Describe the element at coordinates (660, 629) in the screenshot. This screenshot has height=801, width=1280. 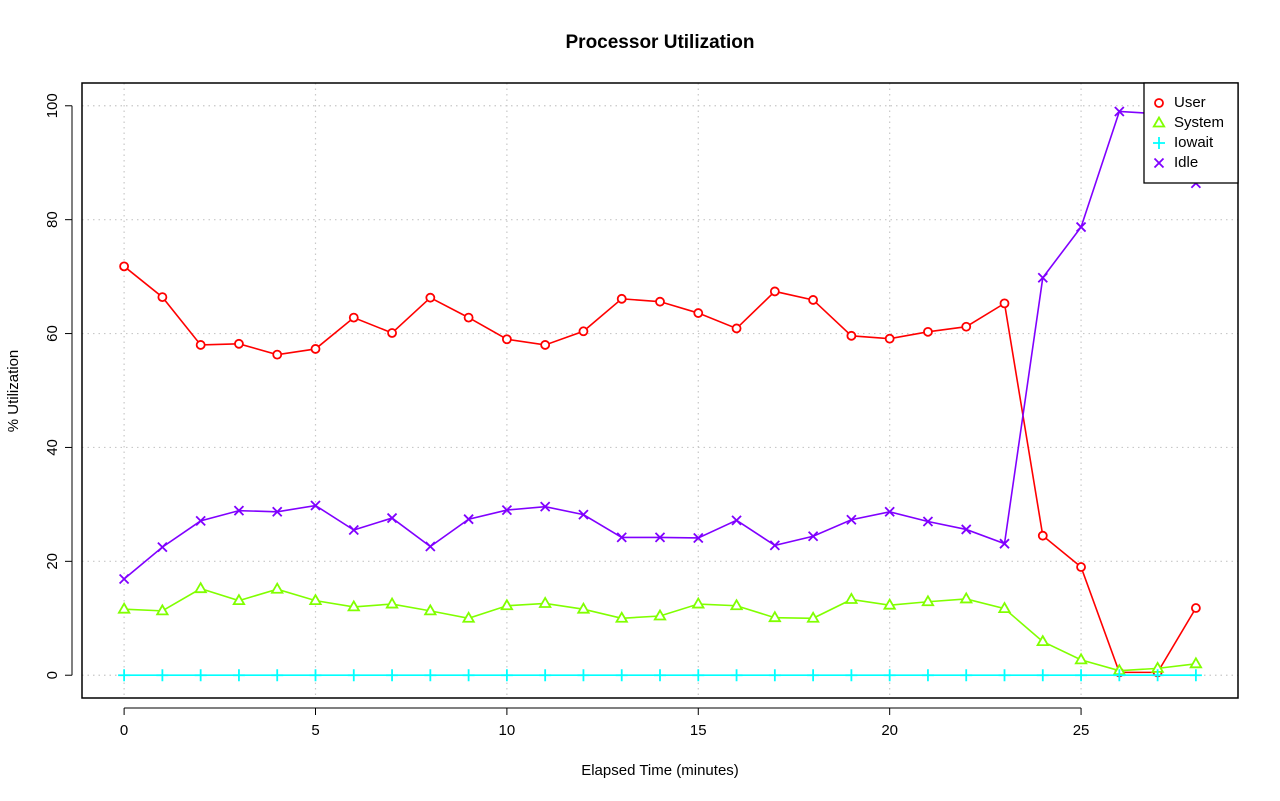
I see `series-line-system` at that location.